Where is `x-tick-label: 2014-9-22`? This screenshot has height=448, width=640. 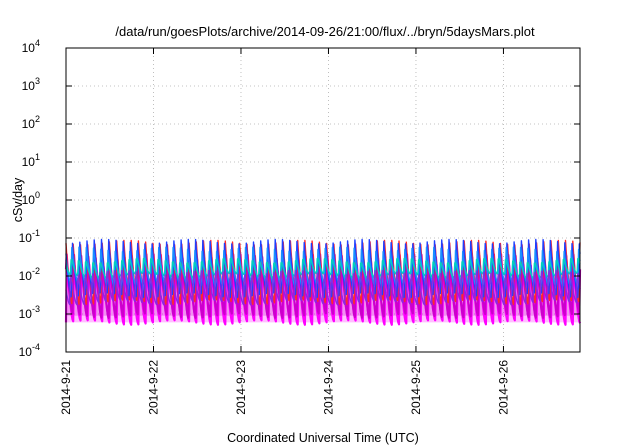
x-tick-label: 2014-9-22 is located at coordinates (153, 387).